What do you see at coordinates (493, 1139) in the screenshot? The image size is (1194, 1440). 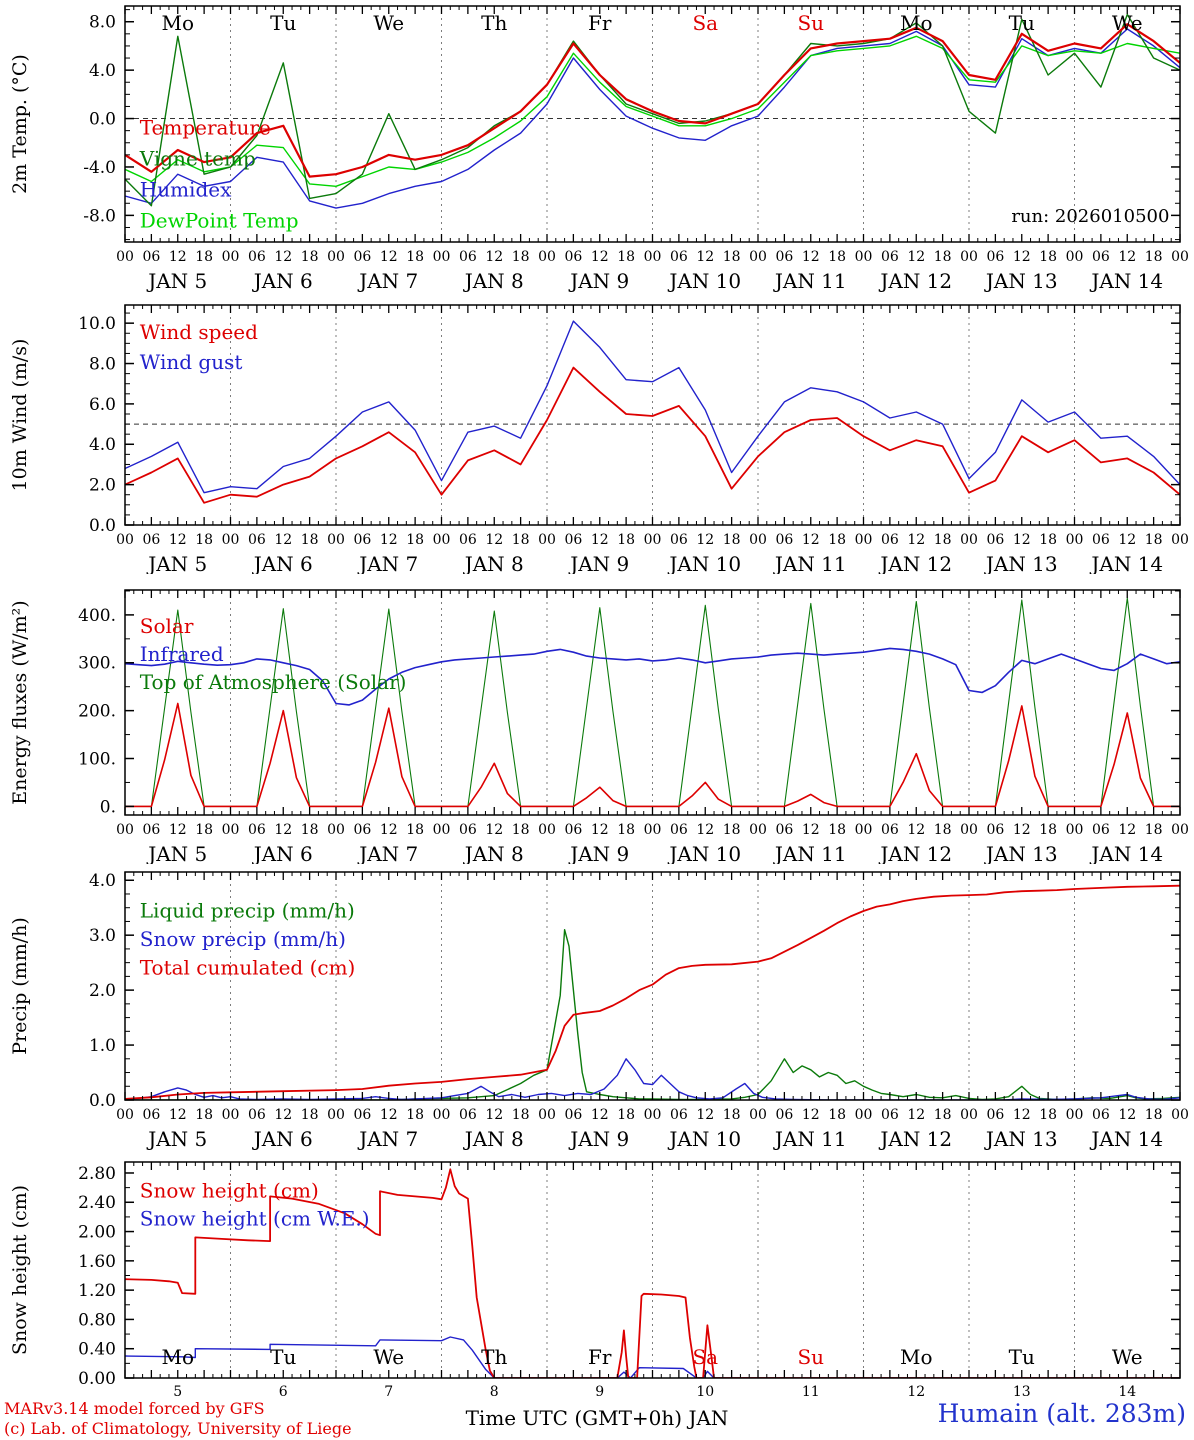 I see `svg-text: JAN 8` at bounding box center [493, 1139].